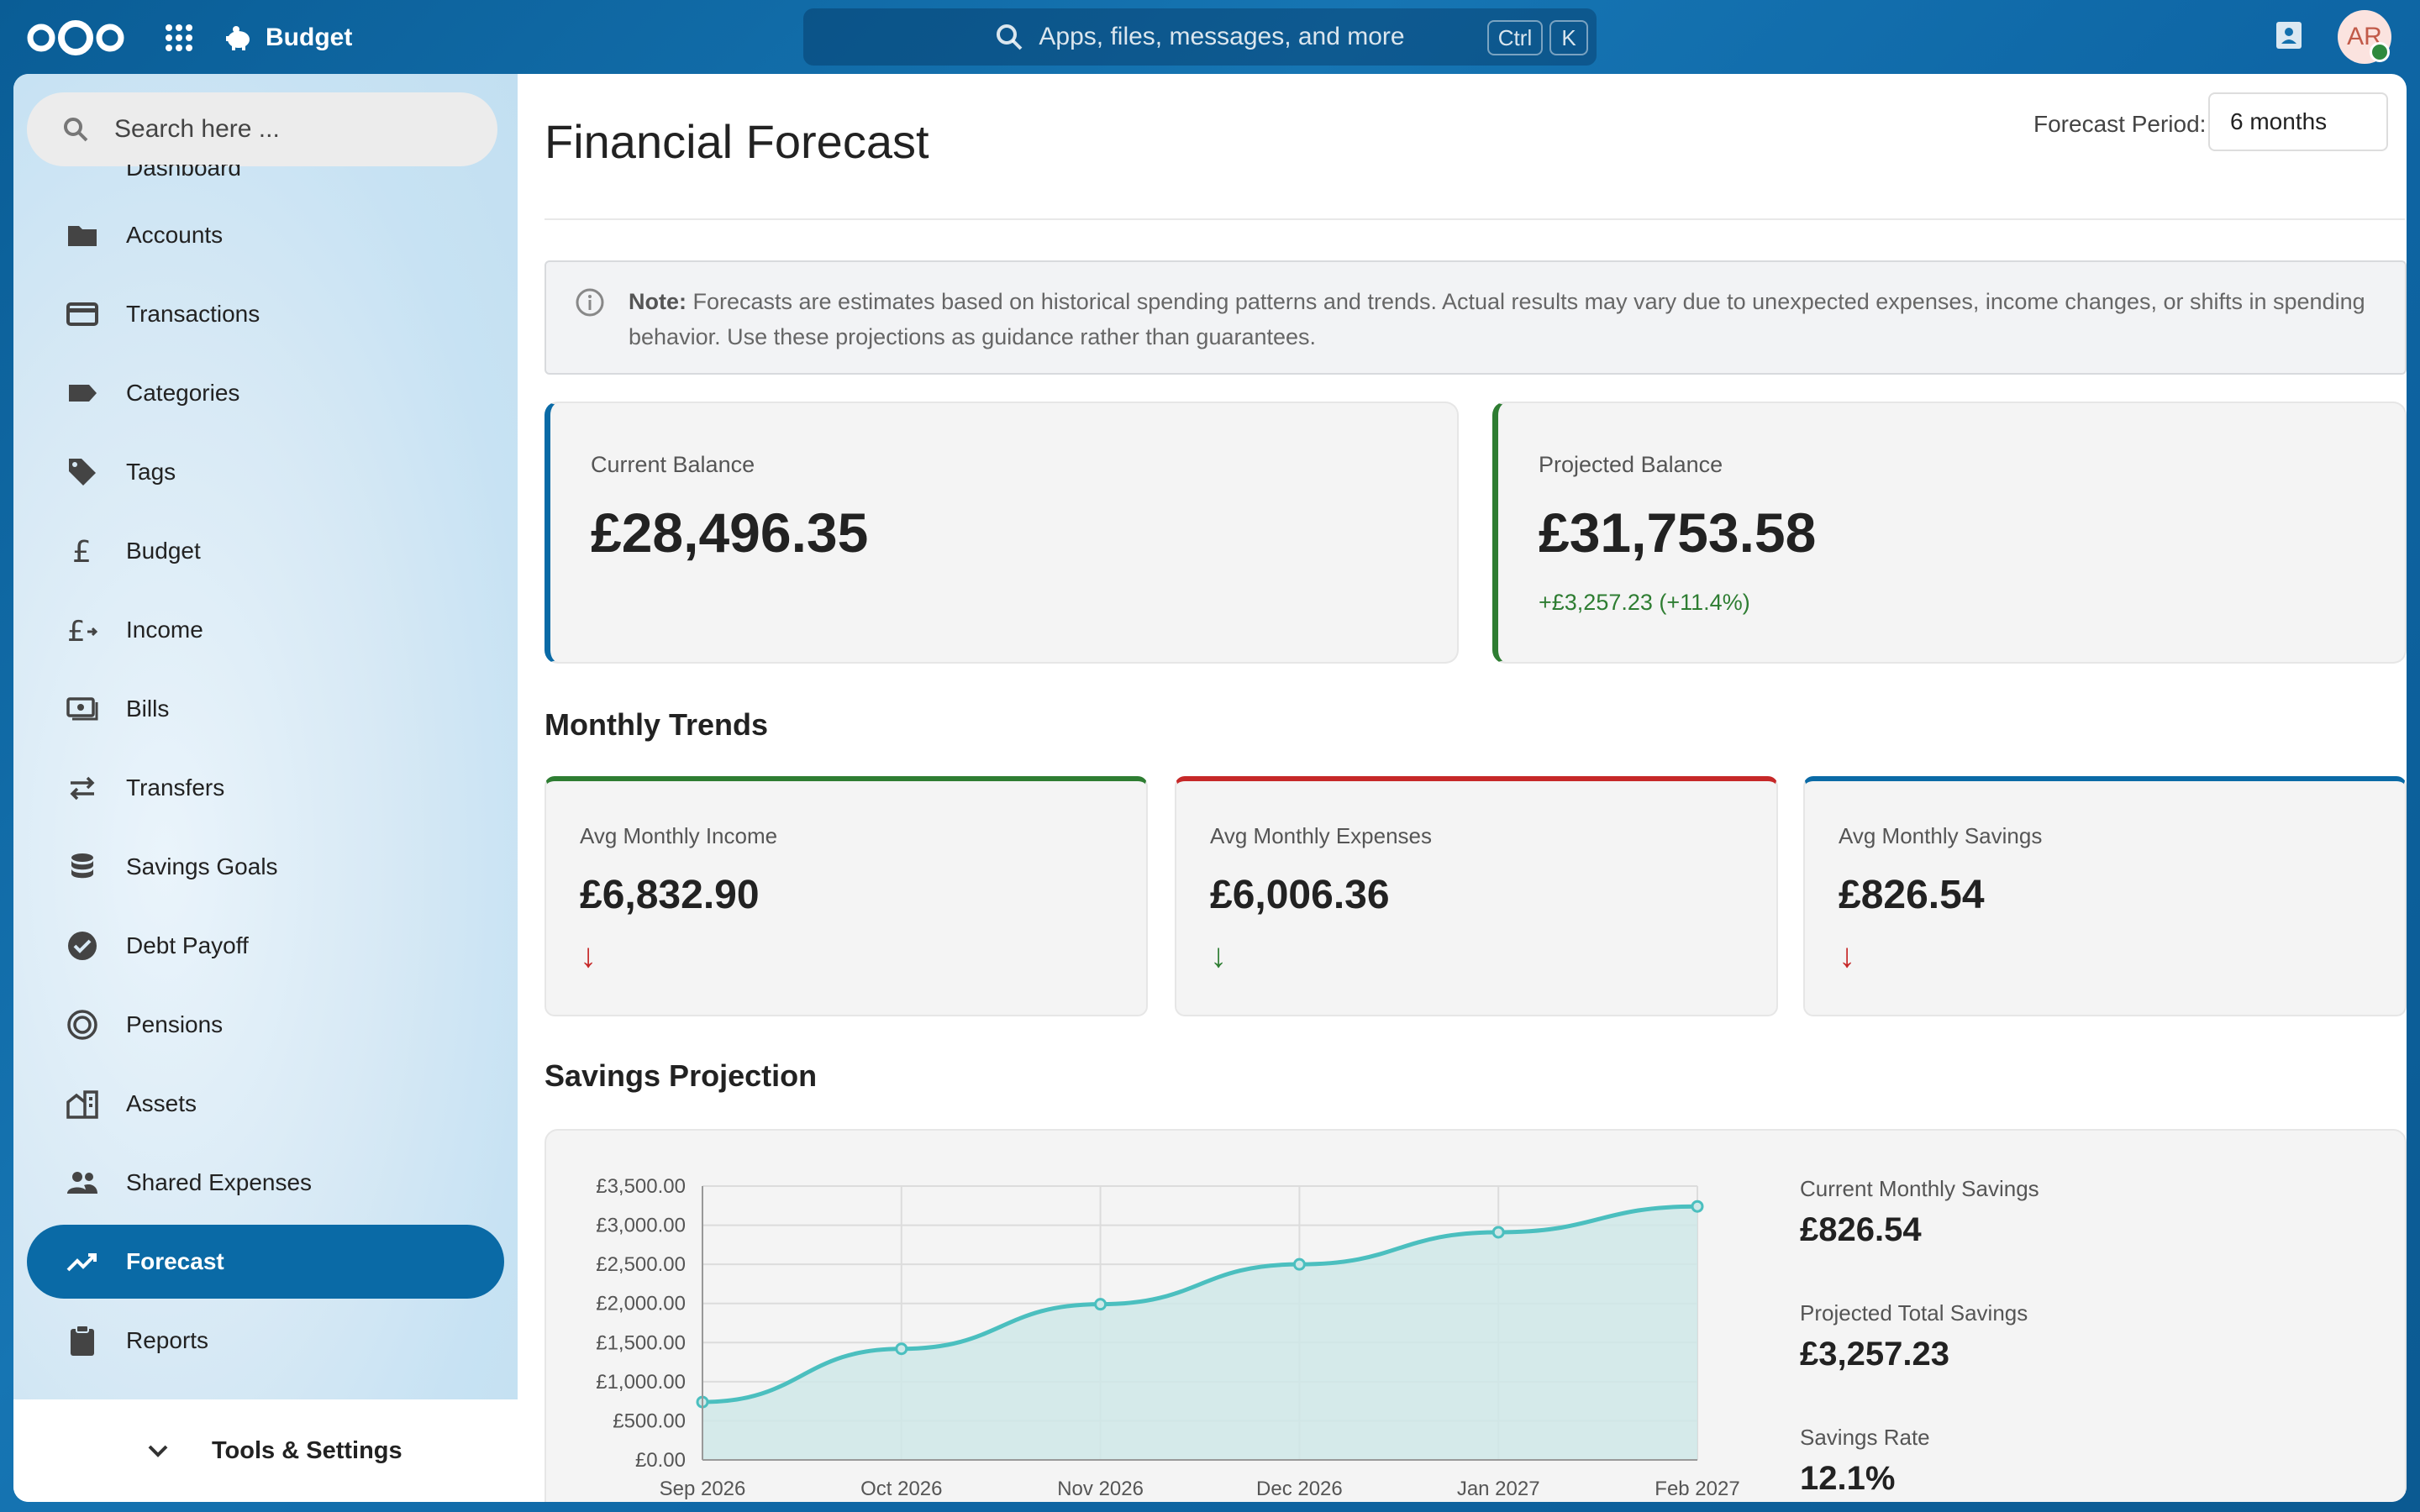 The width and height of the screenshot is (2420, 1512). I want to click on cash-icon, so click(82, 709).